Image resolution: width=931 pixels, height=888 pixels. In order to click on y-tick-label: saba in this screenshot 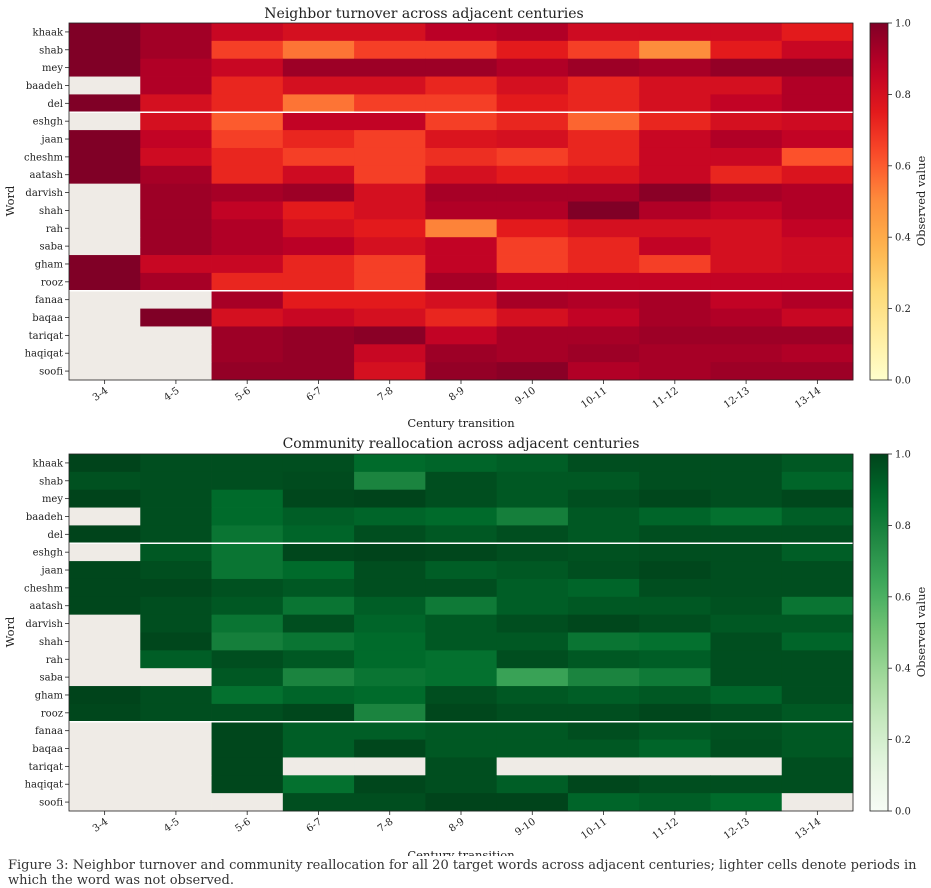, I will do `click(51, 678)`.